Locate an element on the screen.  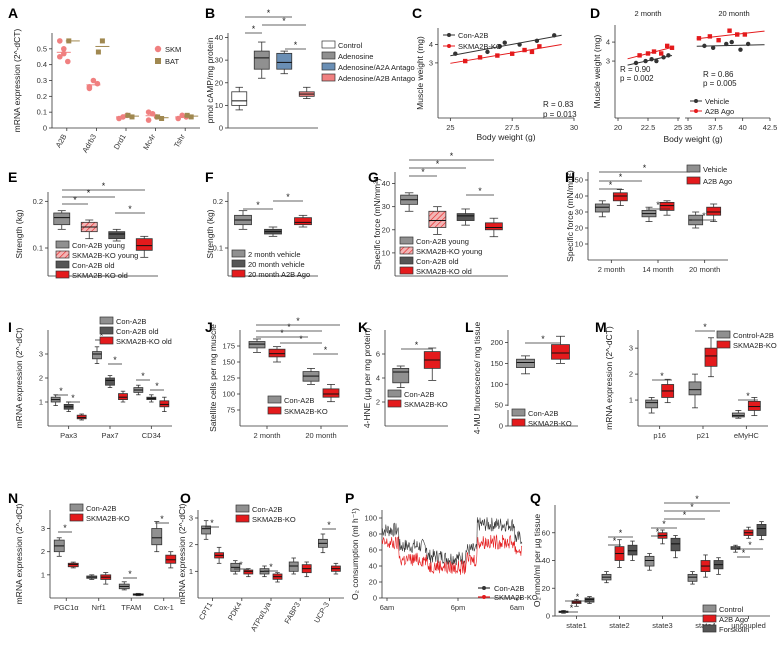
y-tick-label: 50 is located at coordinates (579, 180).